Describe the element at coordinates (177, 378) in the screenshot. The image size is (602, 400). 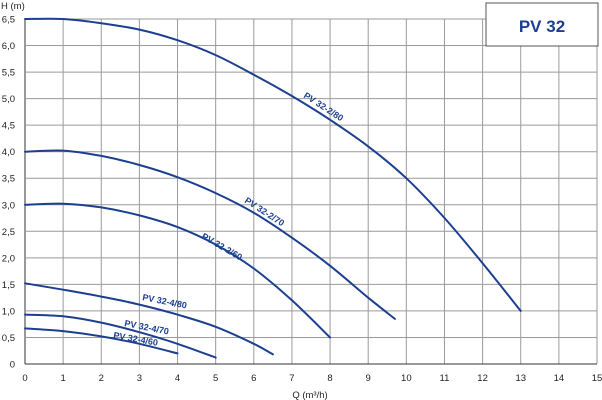
I see `x-tick-label: 4` at that location.